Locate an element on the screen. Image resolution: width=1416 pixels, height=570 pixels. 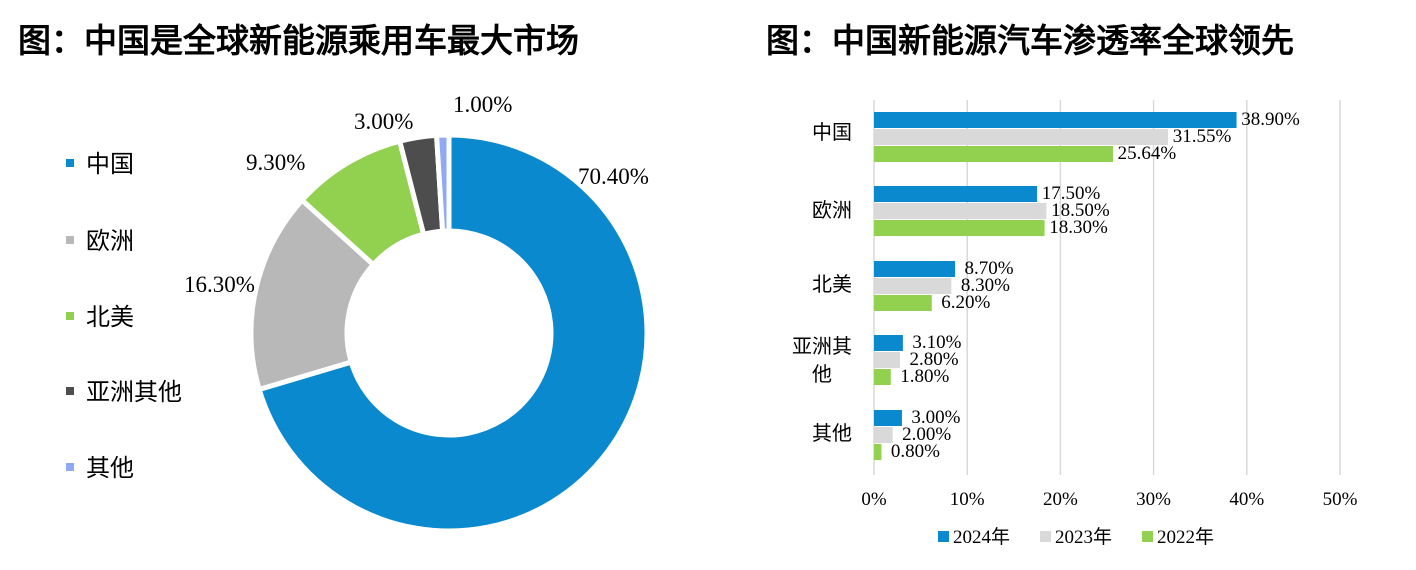
bar-data-label: 17.50% is located at coordinates (1071, 193).